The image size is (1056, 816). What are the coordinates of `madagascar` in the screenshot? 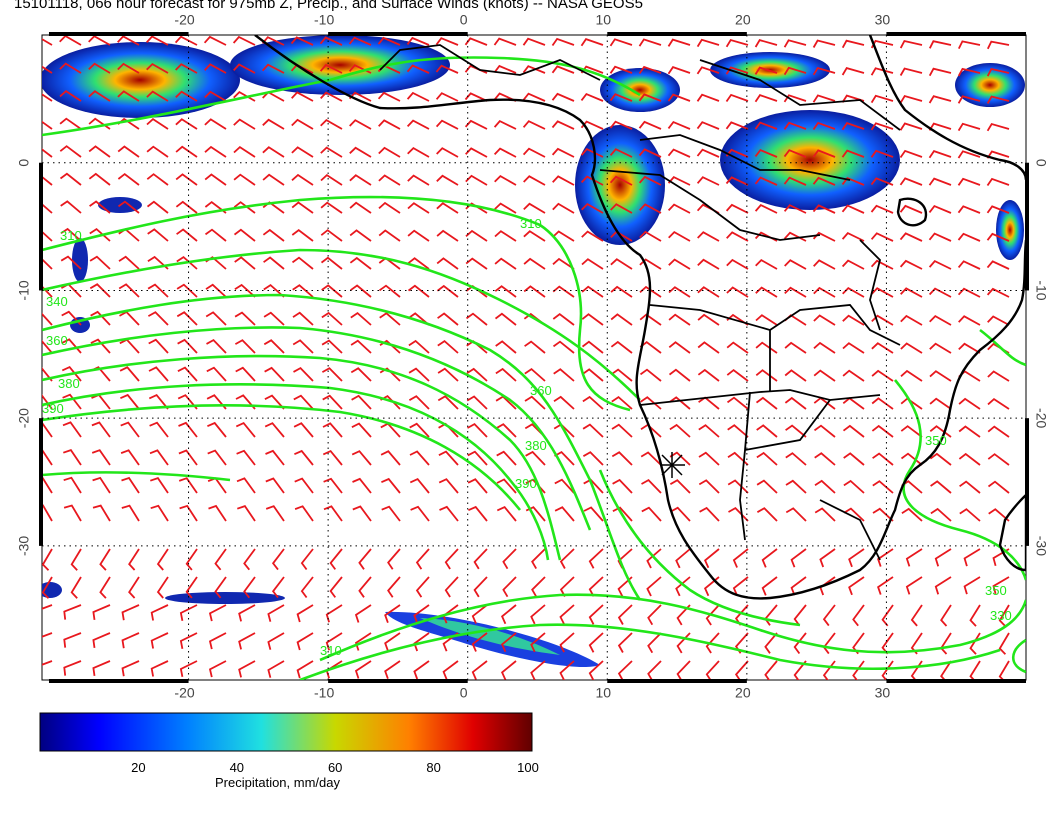 It's located at (1012, 532).